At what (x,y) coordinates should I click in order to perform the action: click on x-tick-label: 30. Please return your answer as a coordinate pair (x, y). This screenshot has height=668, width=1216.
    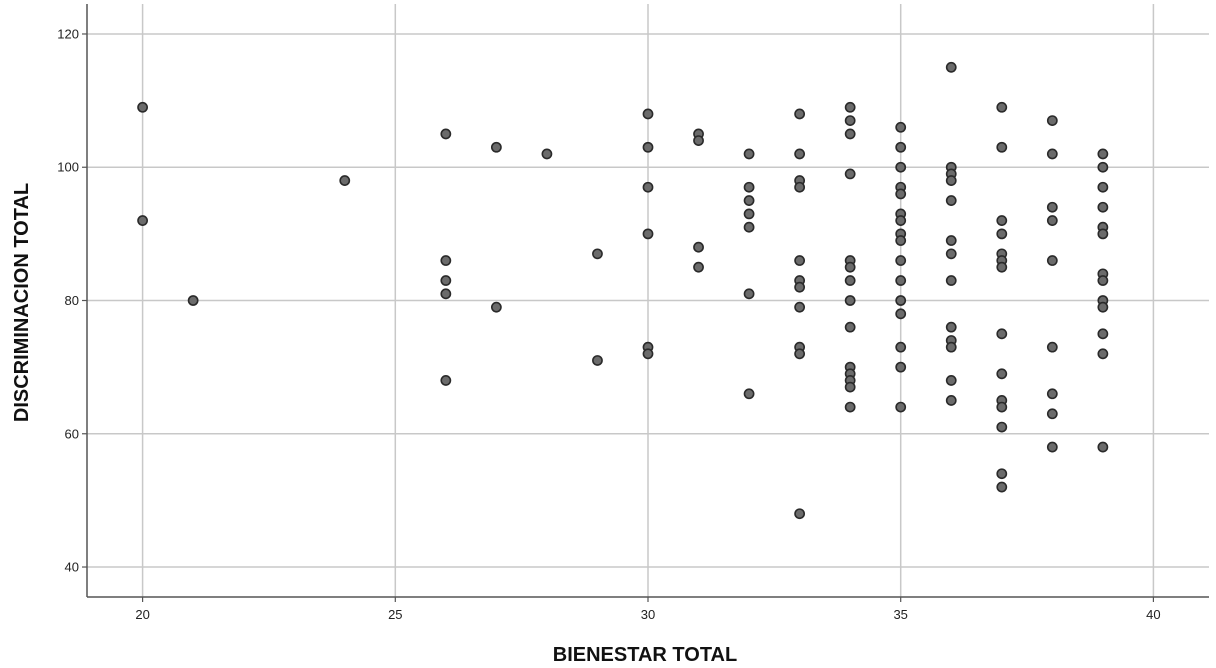
    Looking at the image, I should click on (648, 614).